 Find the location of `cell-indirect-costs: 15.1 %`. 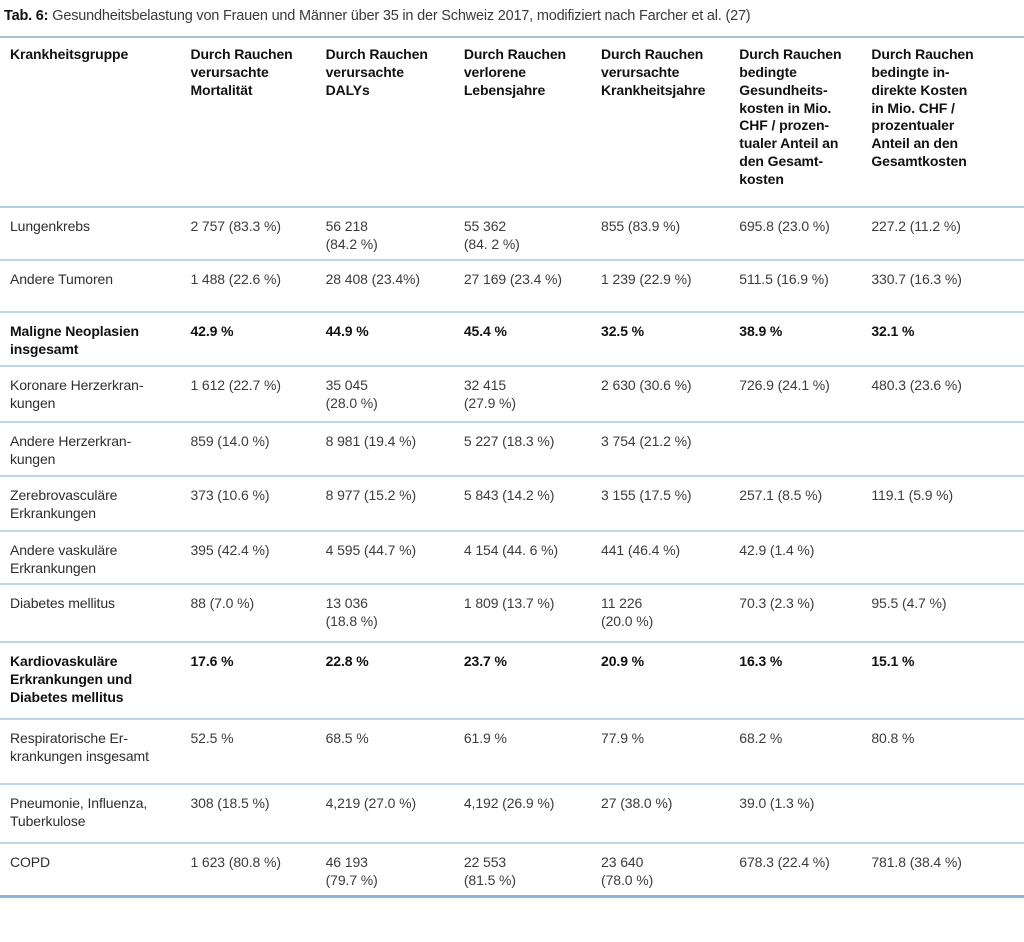

cell-indirect-costs: 15.1 % is located at coordinates (947, 680).